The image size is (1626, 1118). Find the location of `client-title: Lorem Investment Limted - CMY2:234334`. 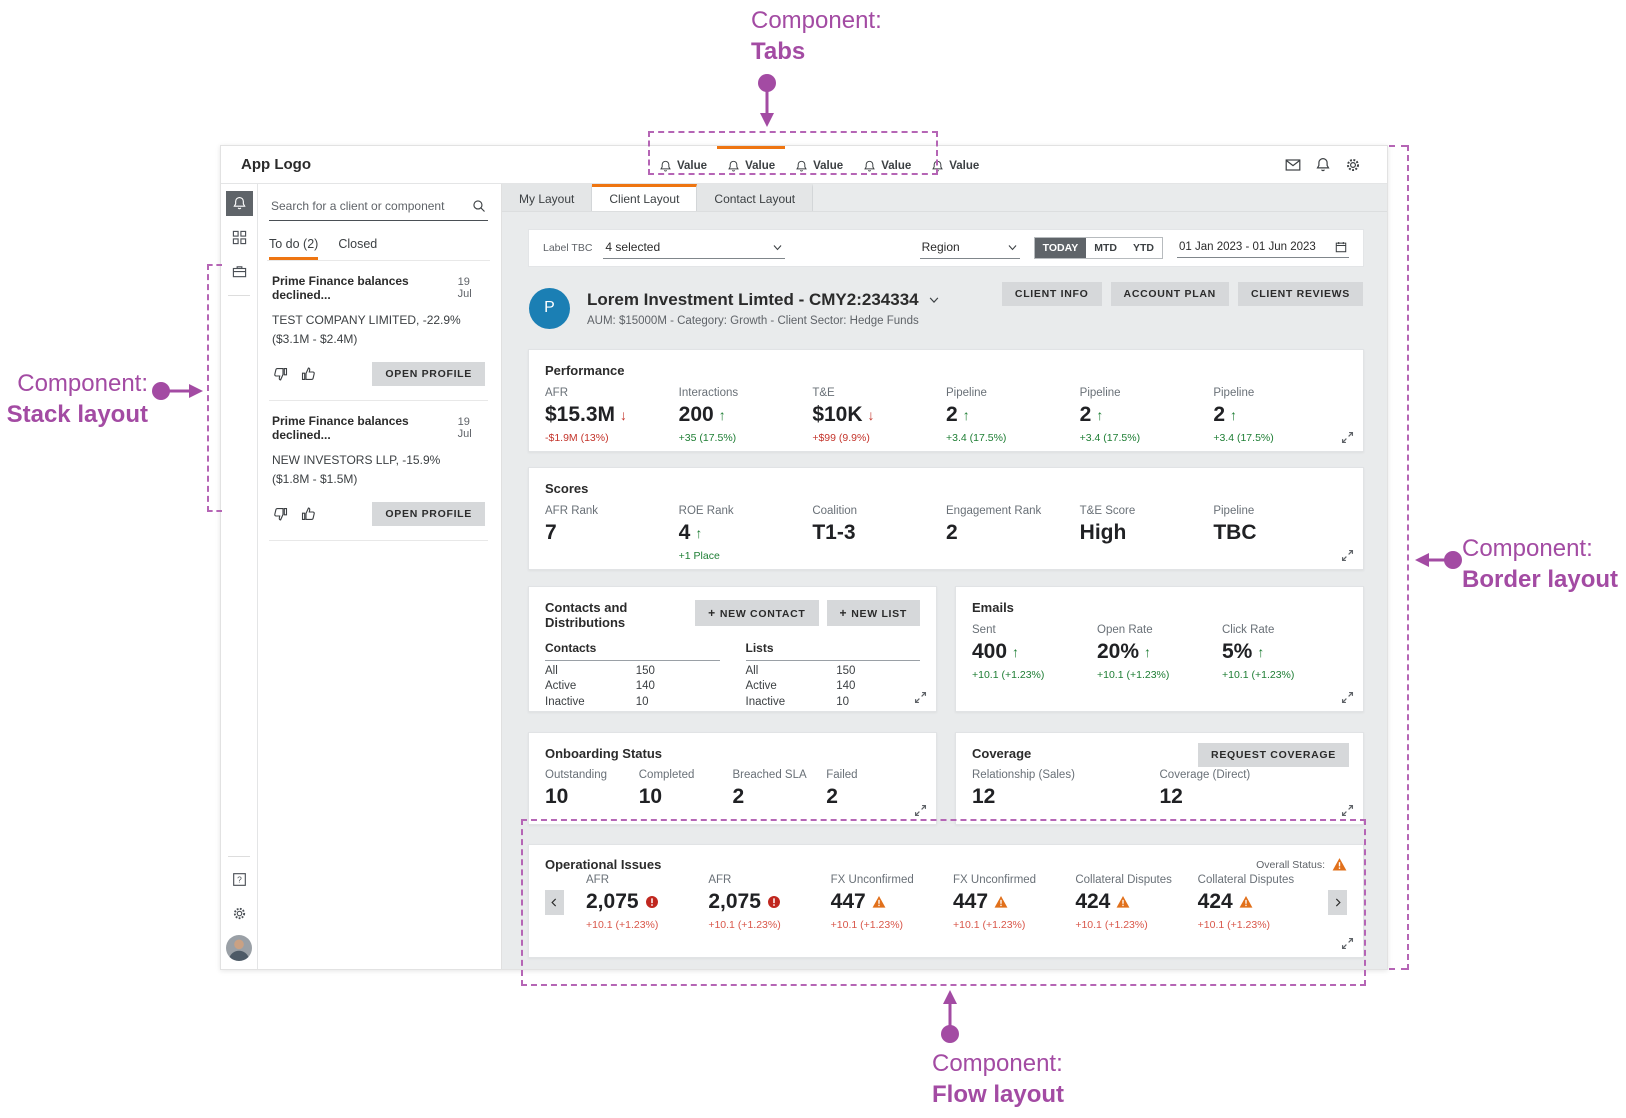

client-title: Lorem Investment Limted - CMY2:234334 is located at coordinates (753, 299).